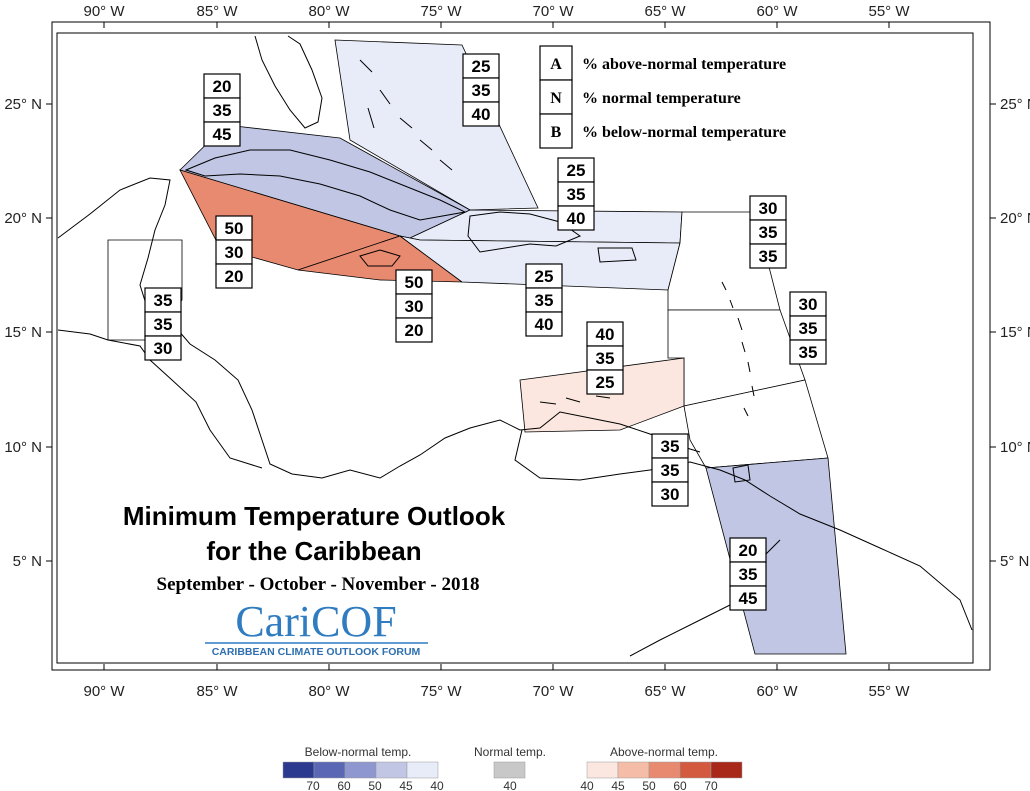 The width and height of the screenshot is (1030, 791). I want to click on lon-label: 75° W, so click(441, 691).